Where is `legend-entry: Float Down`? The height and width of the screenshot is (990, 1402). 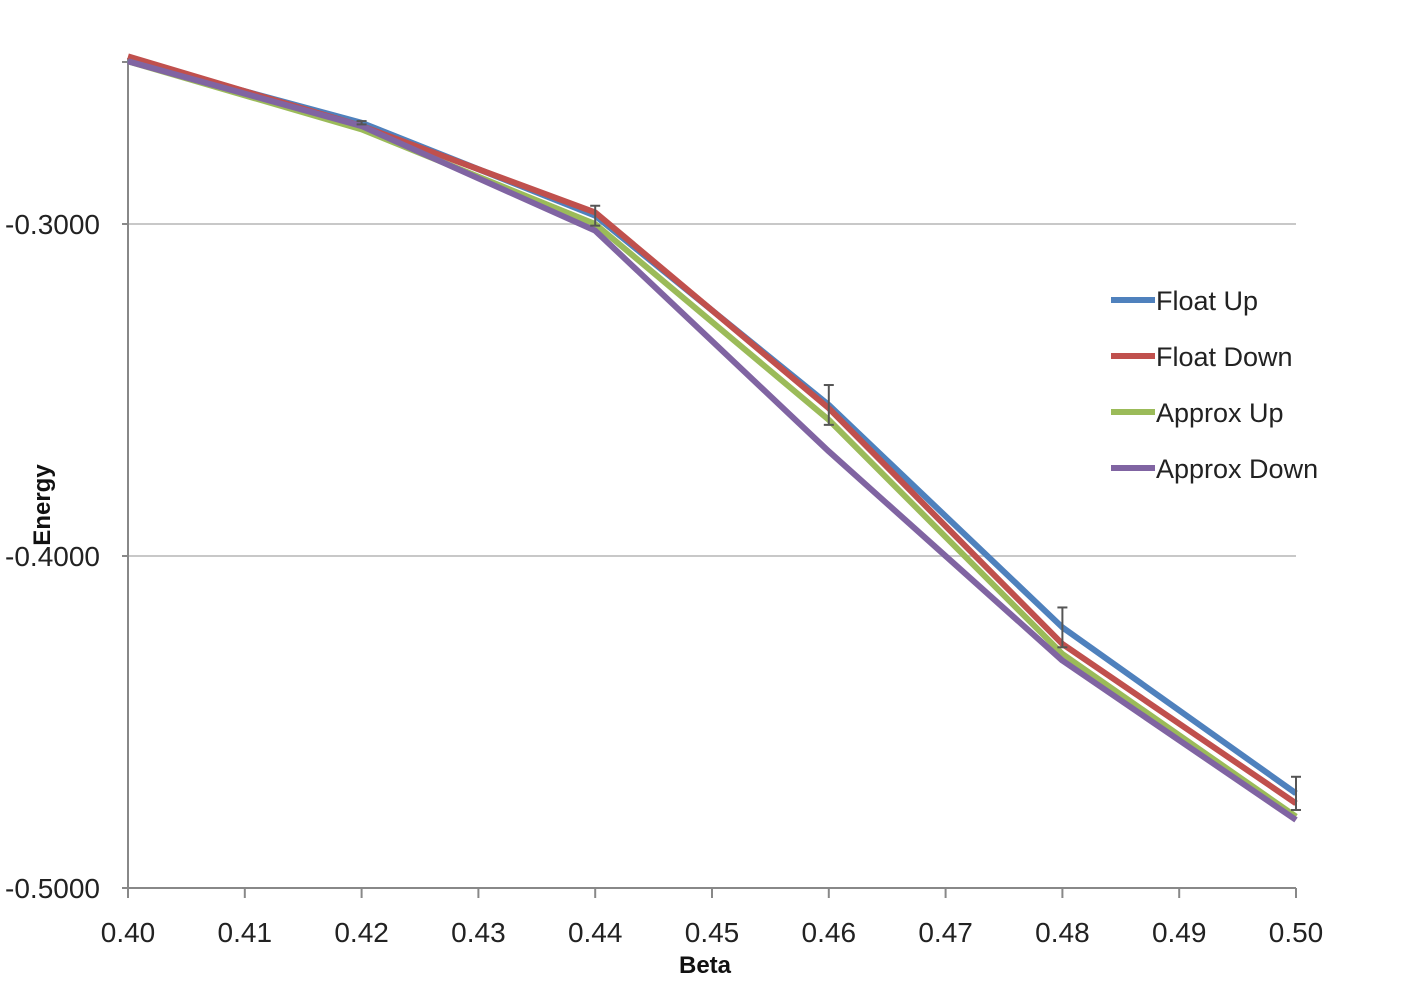
legend-entry: Float Down is located at coordinates (1202, 357).